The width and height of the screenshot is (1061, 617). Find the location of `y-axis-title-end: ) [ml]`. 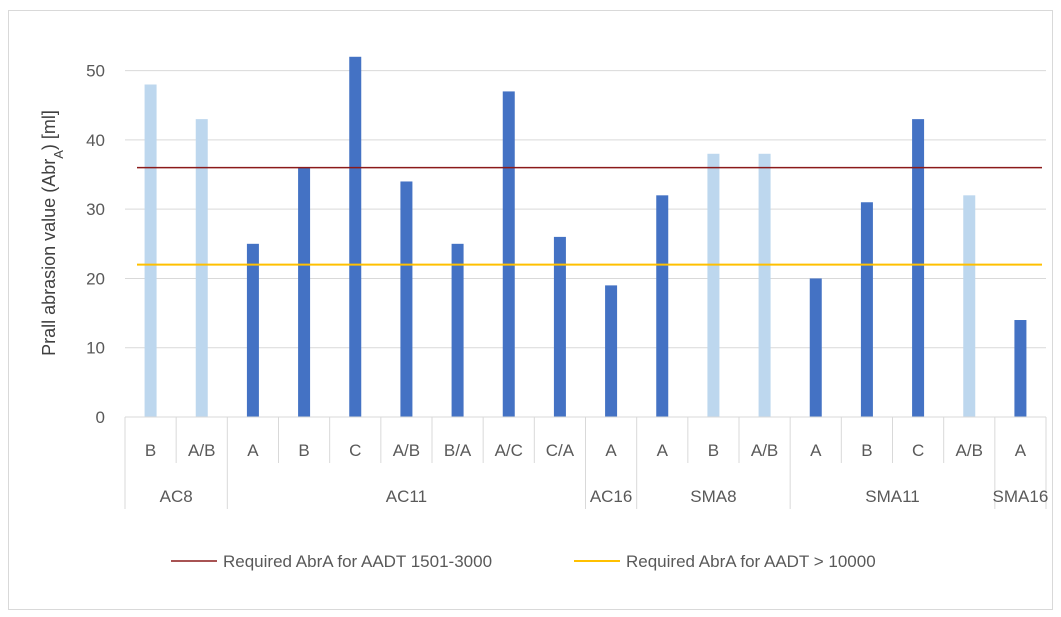

y-axis-title-end: ) [ml] is located at coordinates (49, 130).